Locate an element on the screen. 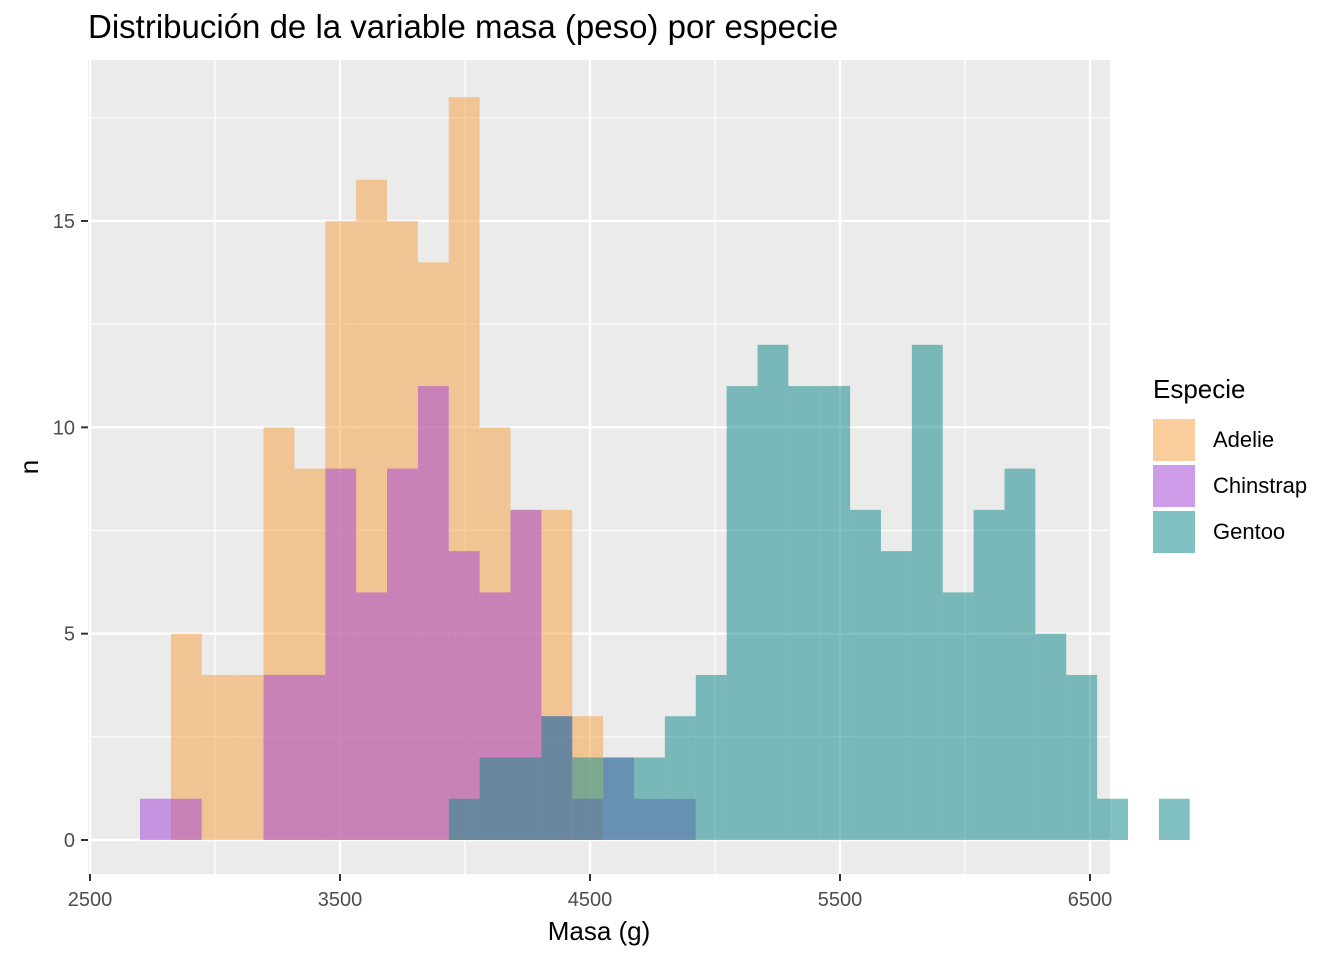  x-tick-label: 2500 is located at coordinates (90, 900).